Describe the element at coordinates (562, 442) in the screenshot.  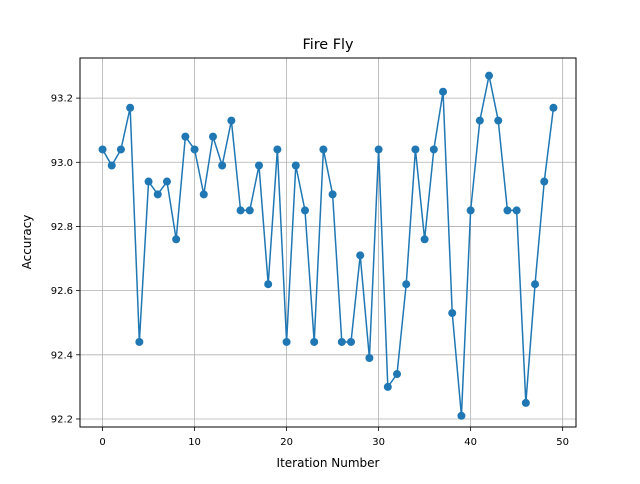
I see `x-tick-label: 50` at that location.